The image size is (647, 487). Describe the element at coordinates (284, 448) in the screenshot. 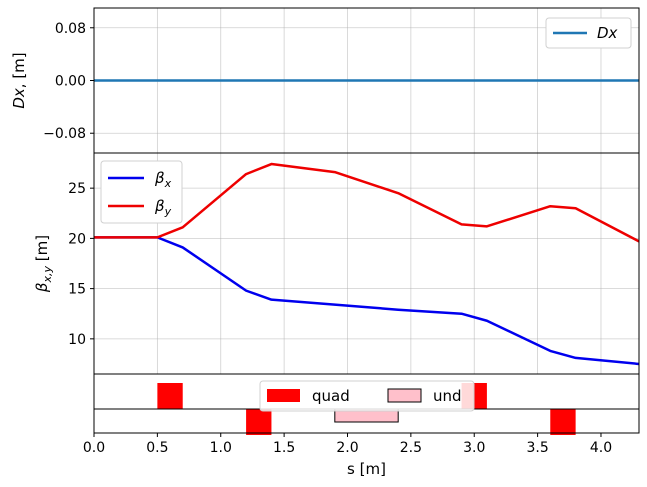

I see `xtick-label-3: 1.5` at that location.